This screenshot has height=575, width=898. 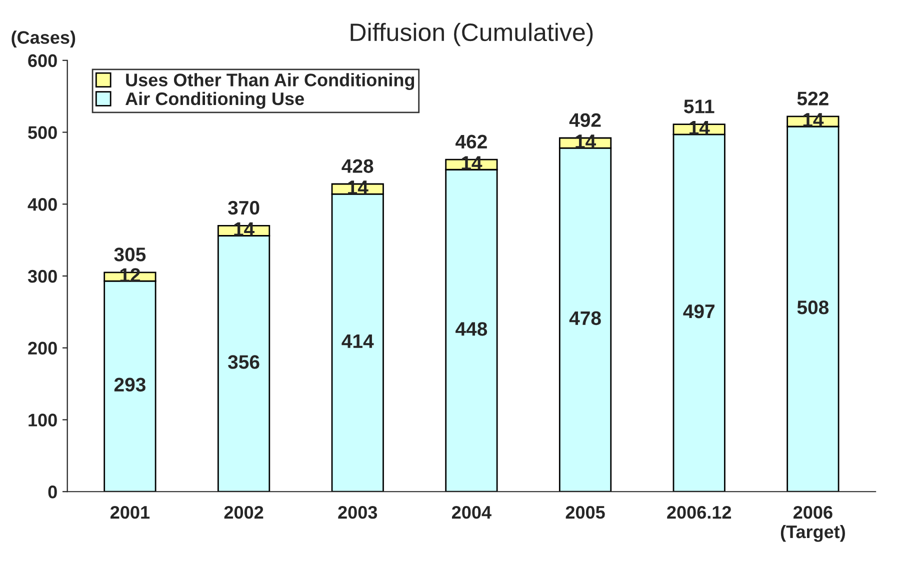 What do you see at coordinates (471, 141) in the screenshot?
I see `total-label: 462` at bounding box center [471, 141].